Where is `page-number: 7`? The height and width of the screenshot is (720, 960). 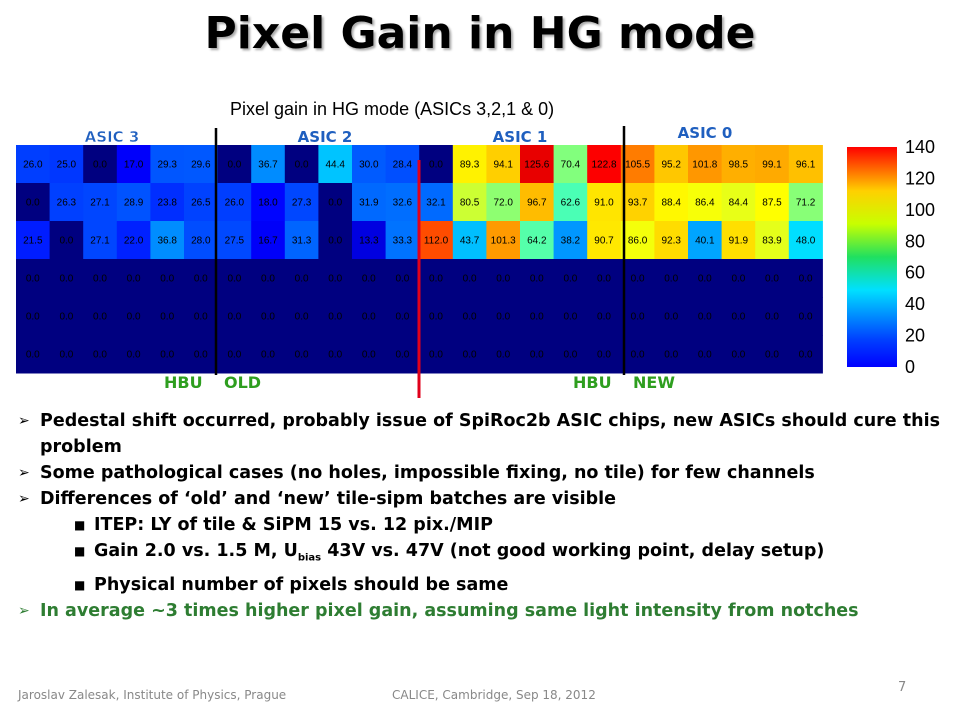
page-number: 7 is located at coordinates (902, 687).